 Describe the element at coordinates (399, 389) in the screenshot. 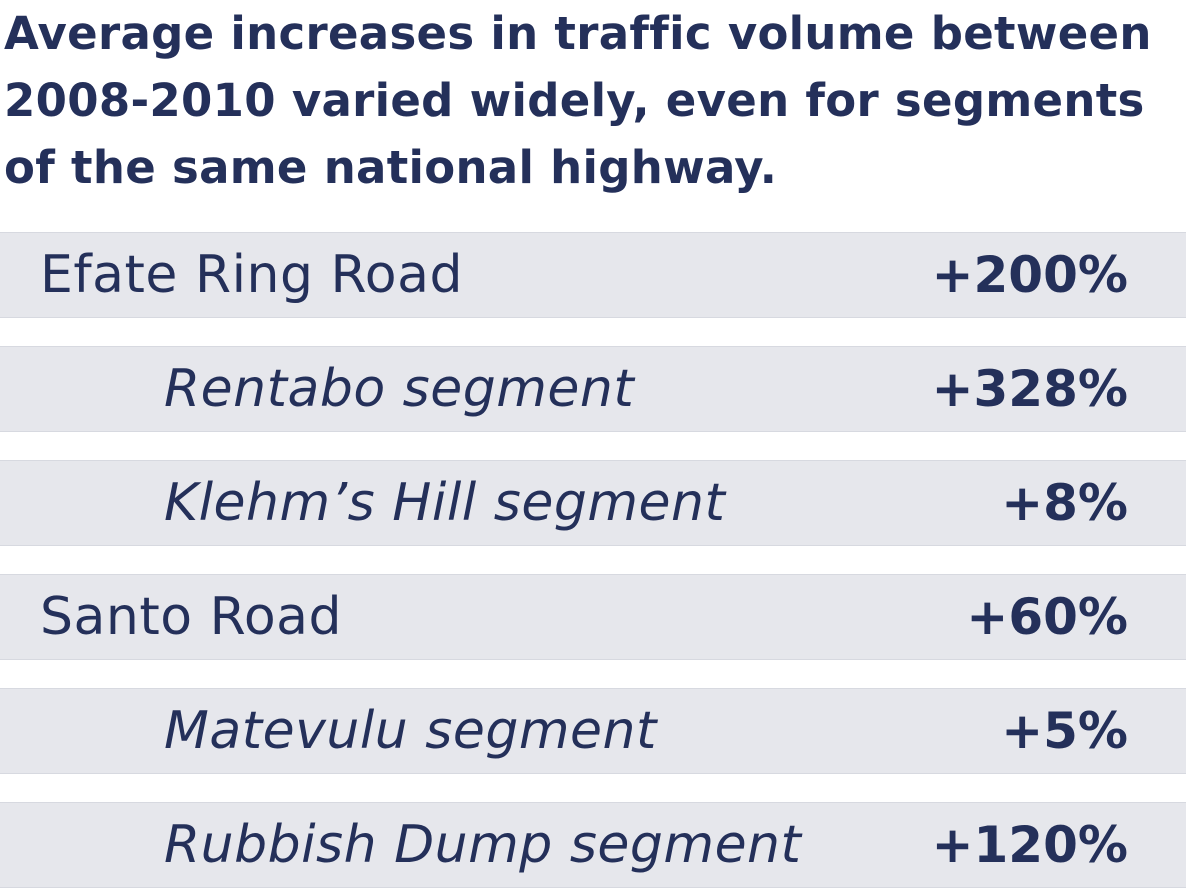

I see `segment-label: Rentabo segment` at that location.